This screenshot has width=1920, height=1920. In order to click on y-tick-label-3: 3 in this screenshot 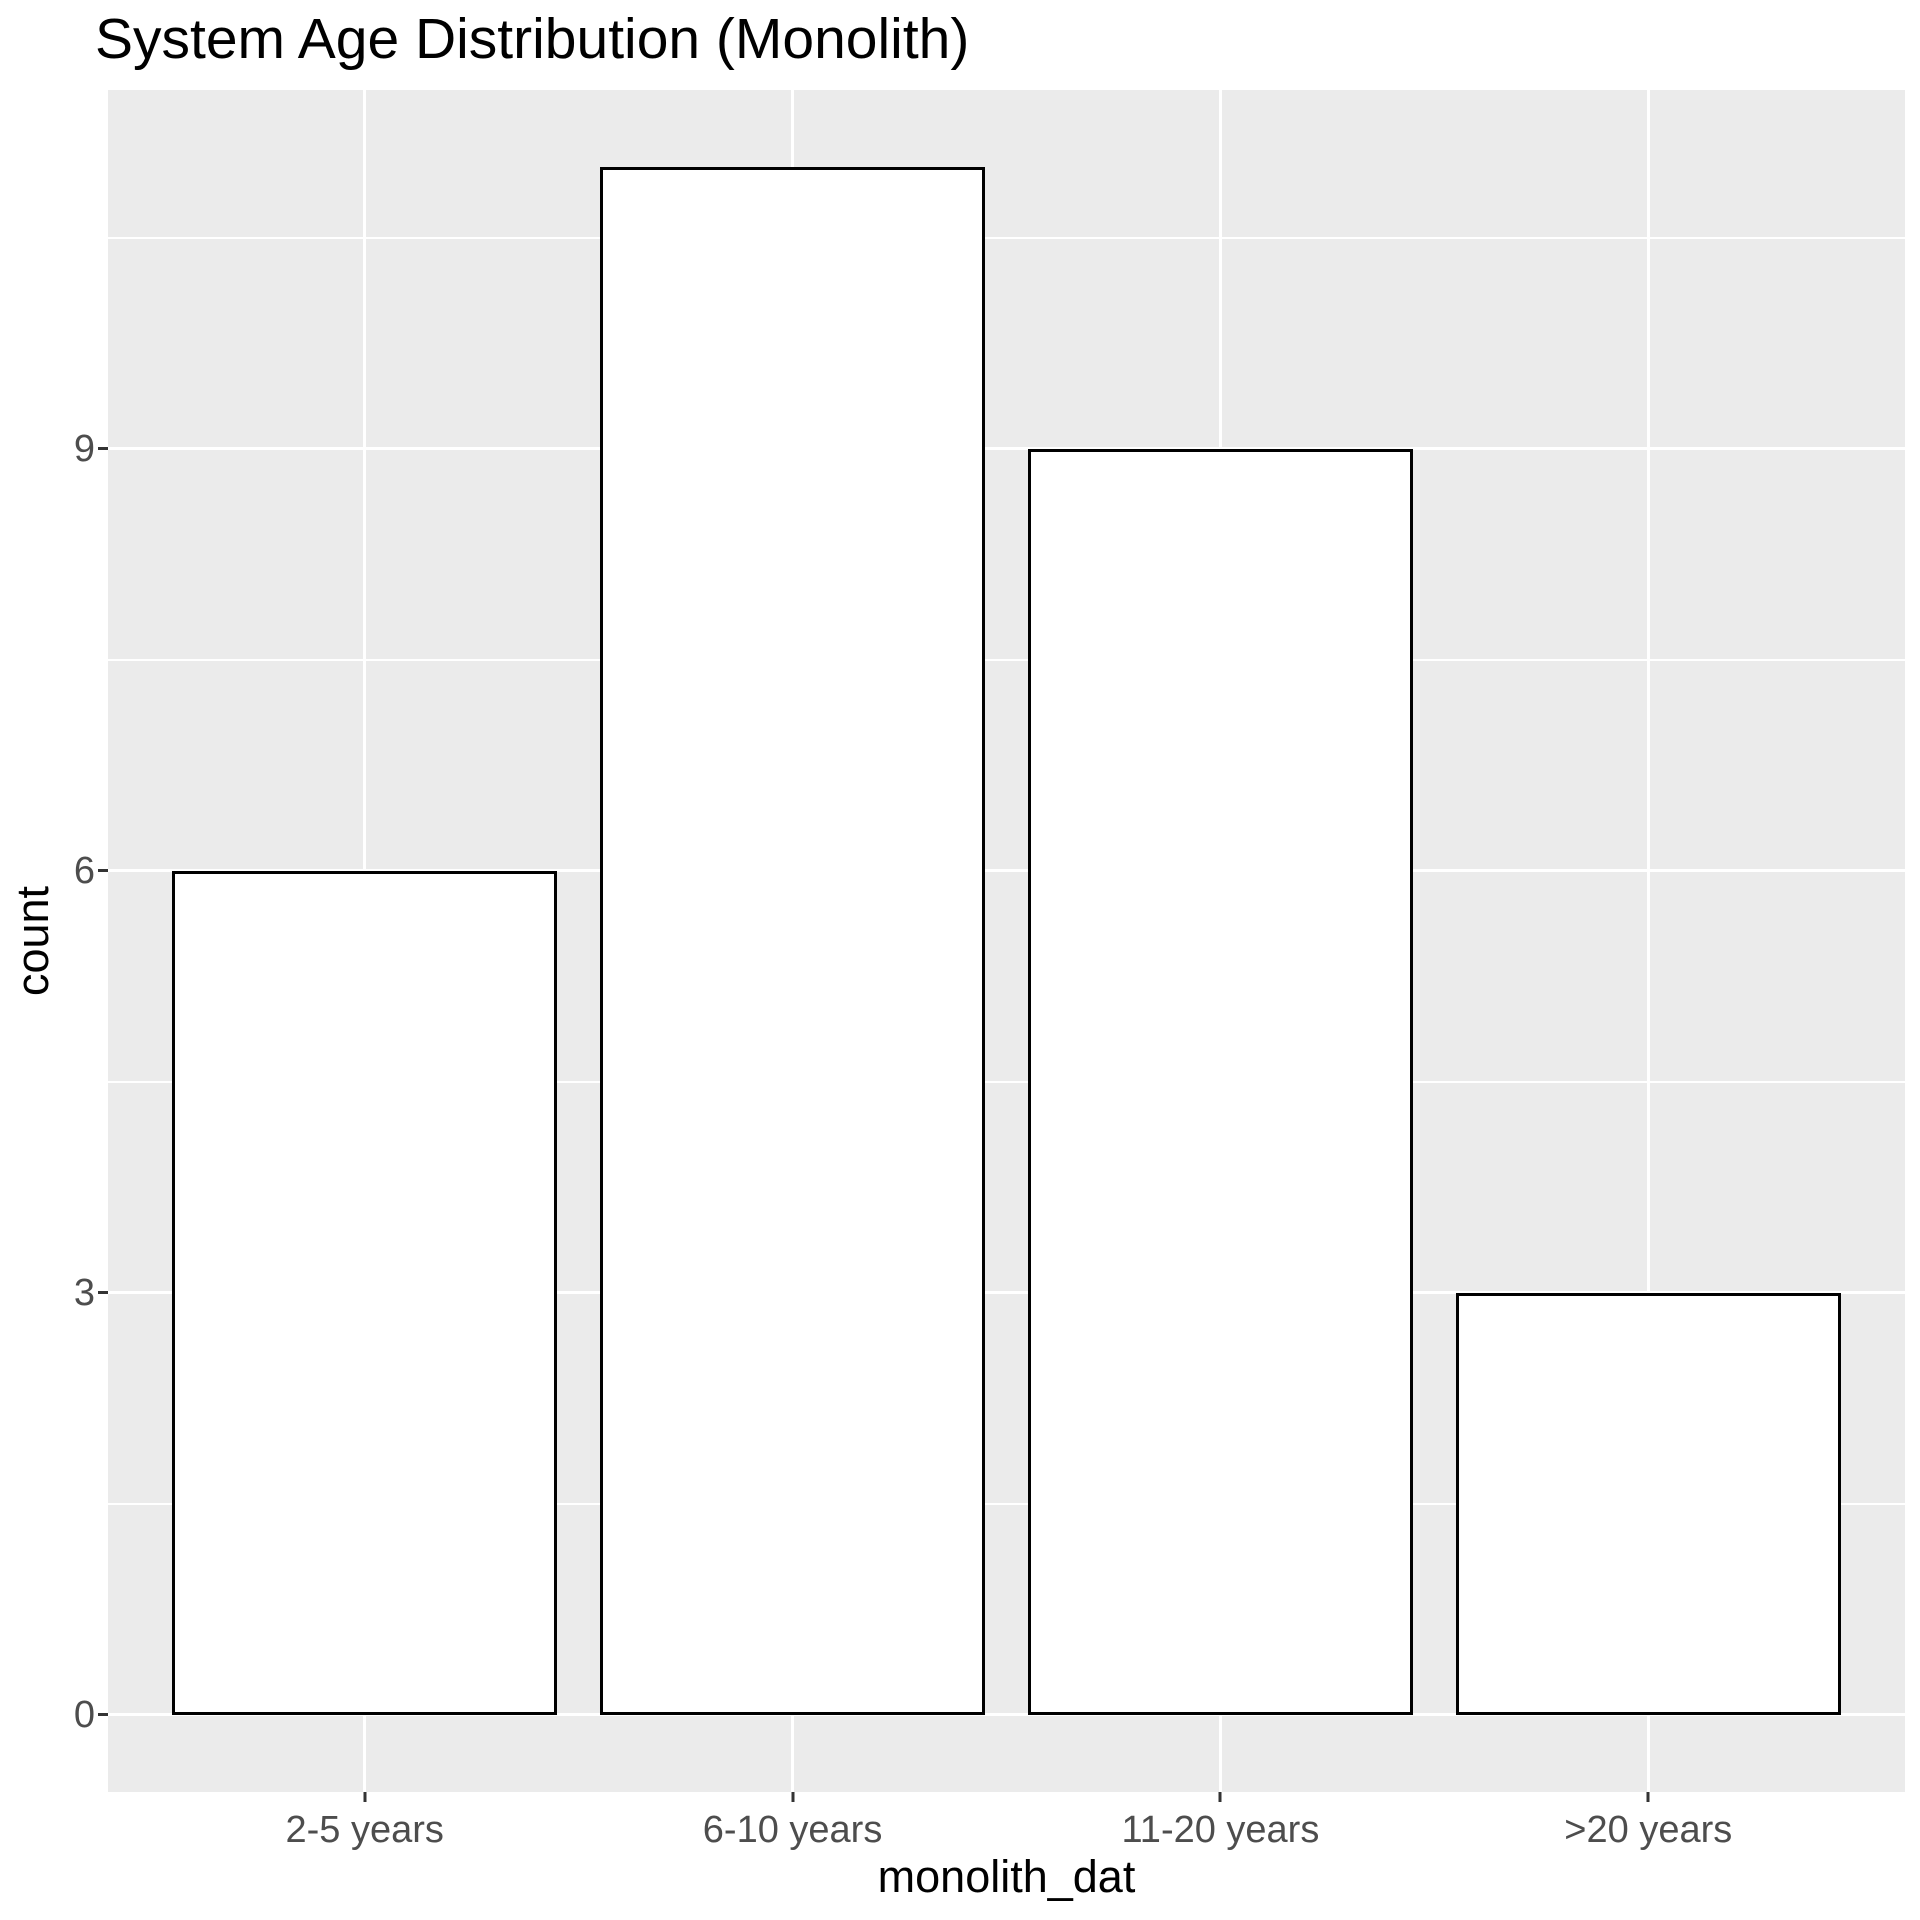, I will do `click(84, 1292)`.